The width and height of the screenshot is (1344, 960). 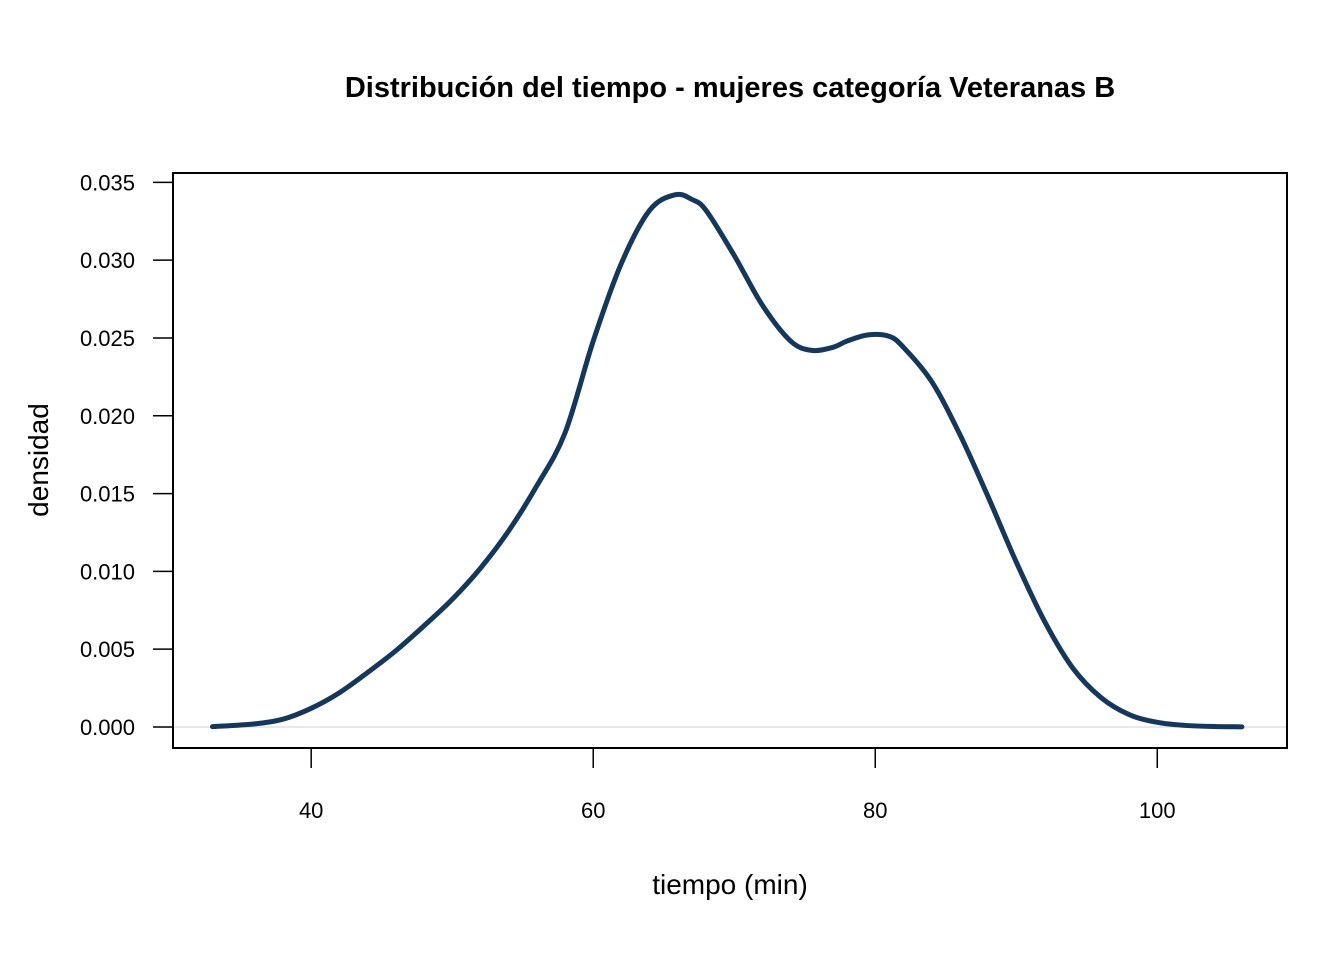 I want to click on y-tick-label: 0.015, so click(x=107, y=494).